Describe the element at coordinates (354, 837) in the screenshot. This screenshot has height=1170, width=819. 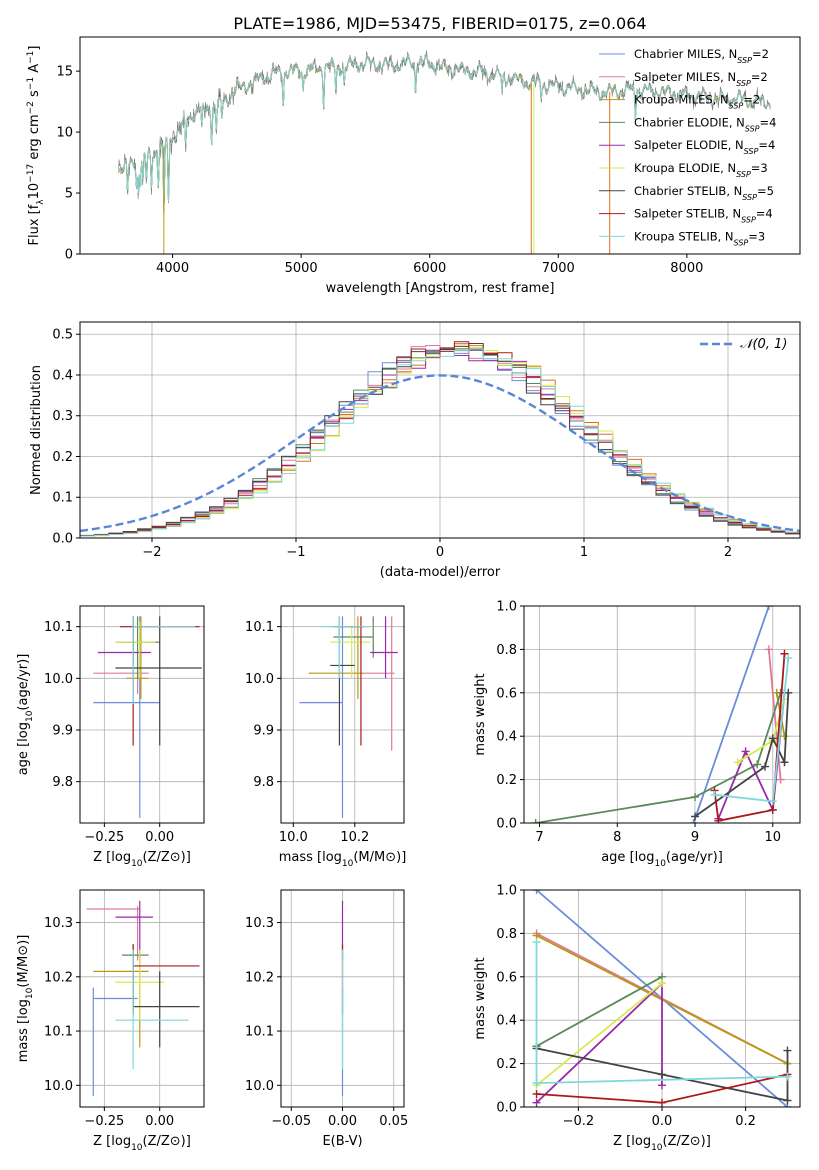
I see `x-tick-label: 10.2` at that location.